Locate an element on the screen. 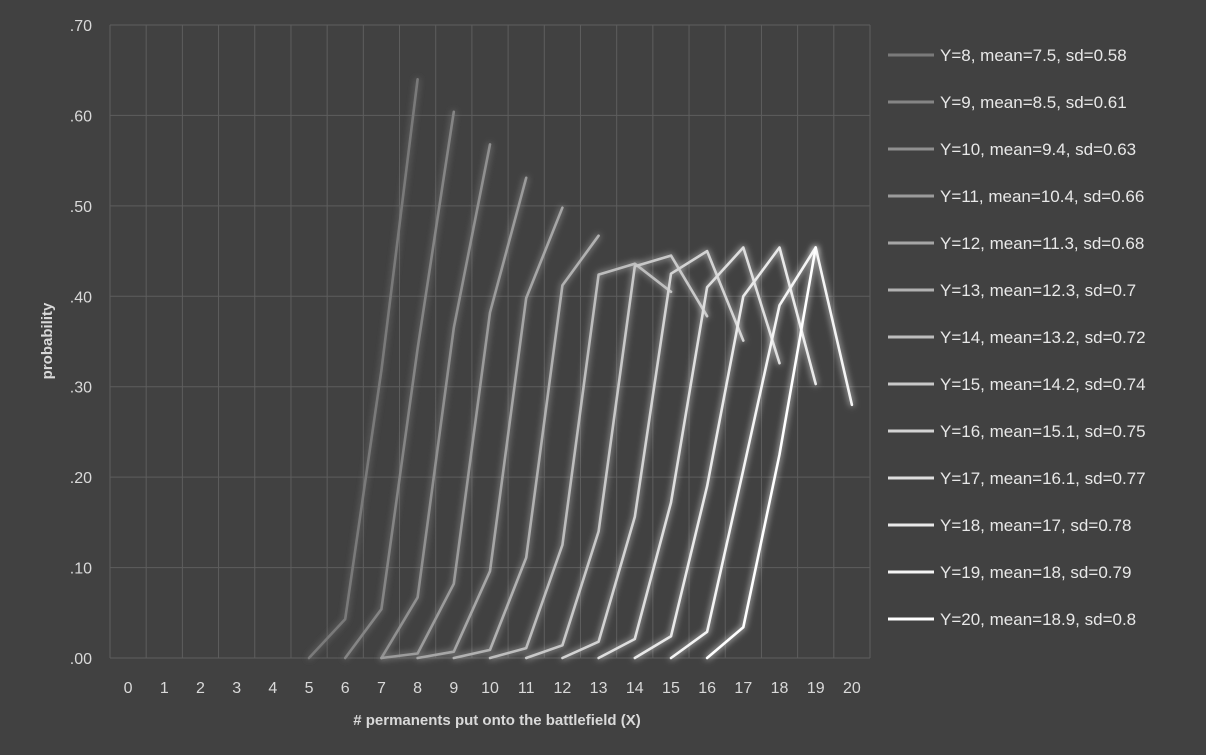 This screenshot has height=755, width=1206. legend-entry-label: Y=20, mean=18.9, sd=0.8 is located at coordinates (1038, 619).